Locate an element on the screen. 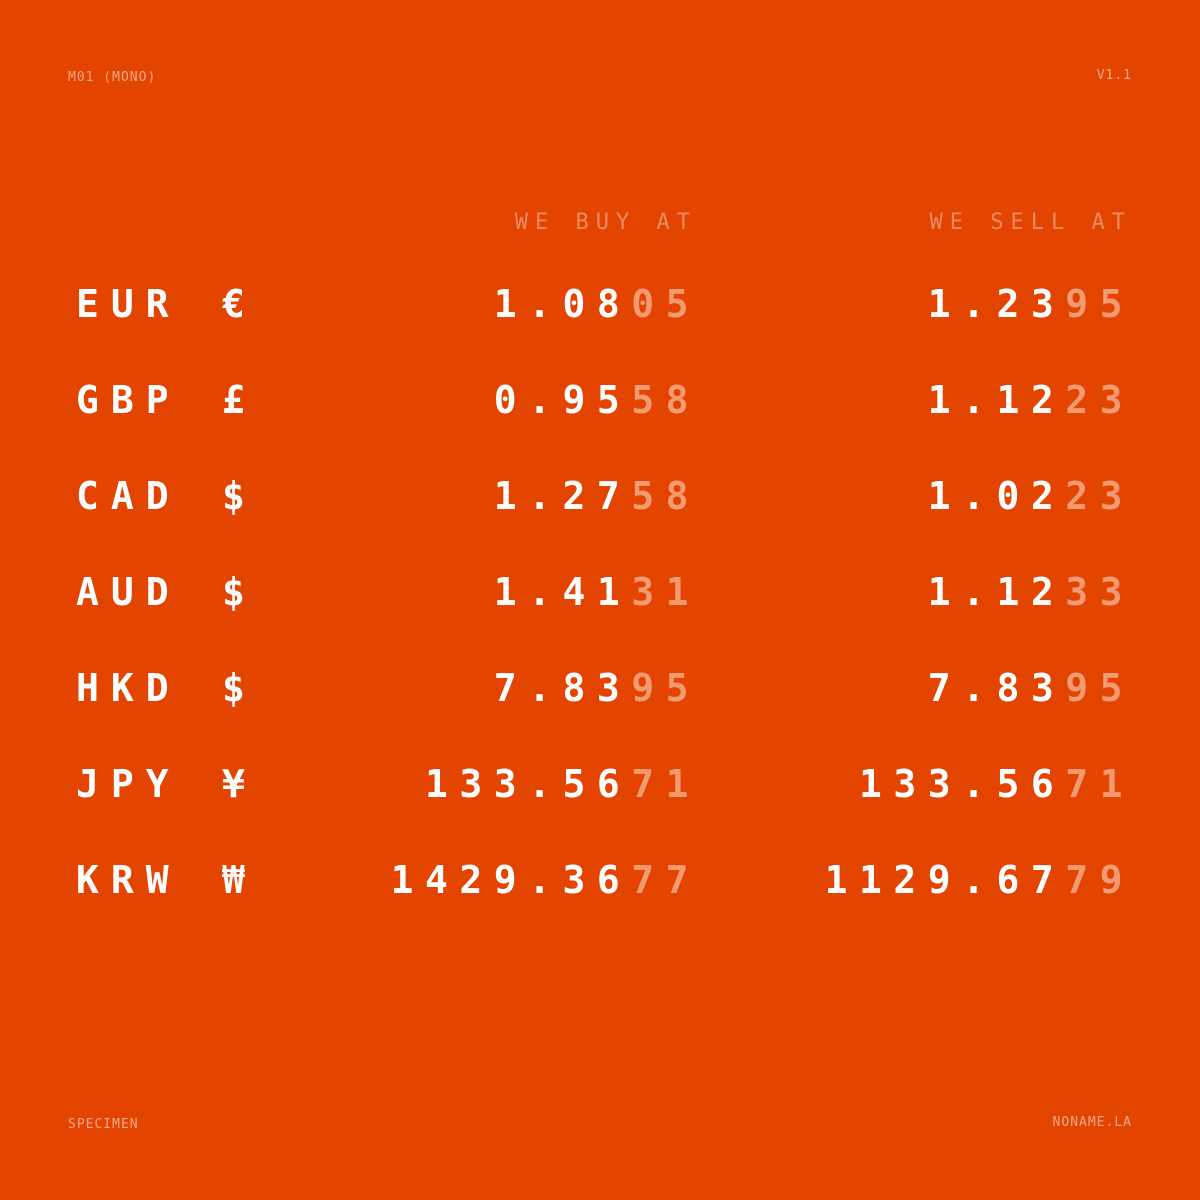 Image resolution: width=1200 pixels, height=1200 pixels. currency-code: KRW is located at coordinates (128, 880).